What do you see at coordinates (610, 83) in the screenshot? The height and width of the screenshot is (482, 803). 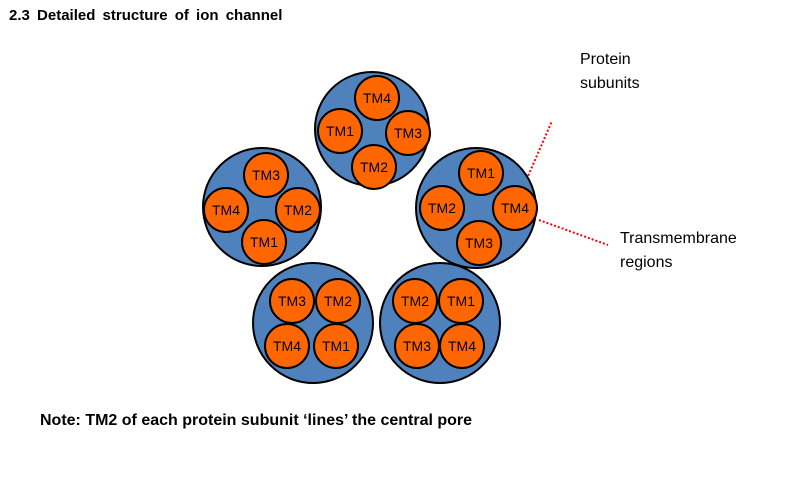 I see `callout-line: subunits` at bounding box center [610, 83].